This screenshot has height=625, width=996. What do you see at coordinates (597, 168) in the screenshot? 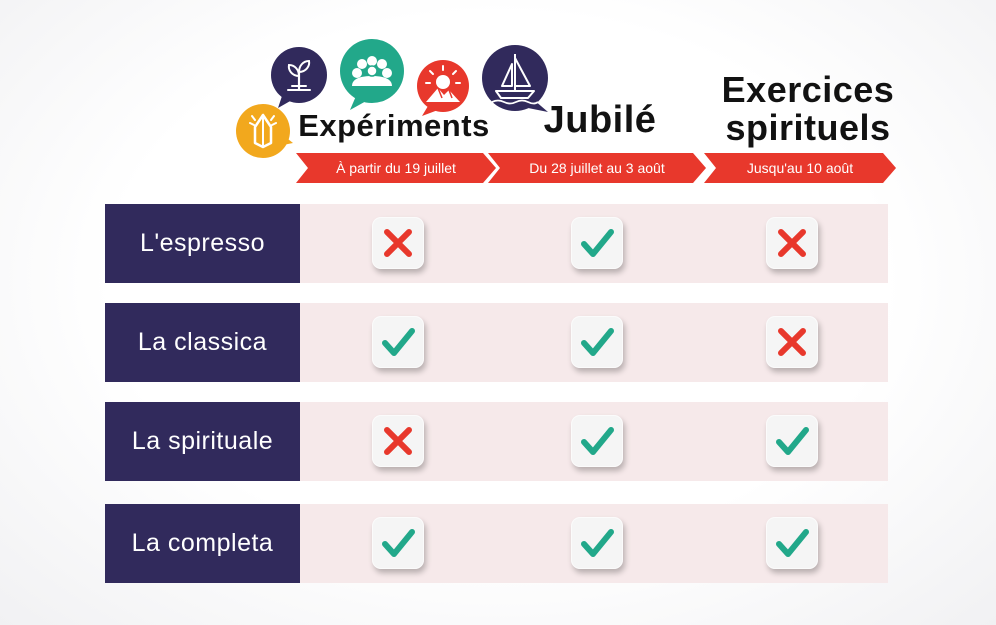
I see `date-ribbon-jubile: Du 28 juillet au 3 août` at bounding box center [597, 168].